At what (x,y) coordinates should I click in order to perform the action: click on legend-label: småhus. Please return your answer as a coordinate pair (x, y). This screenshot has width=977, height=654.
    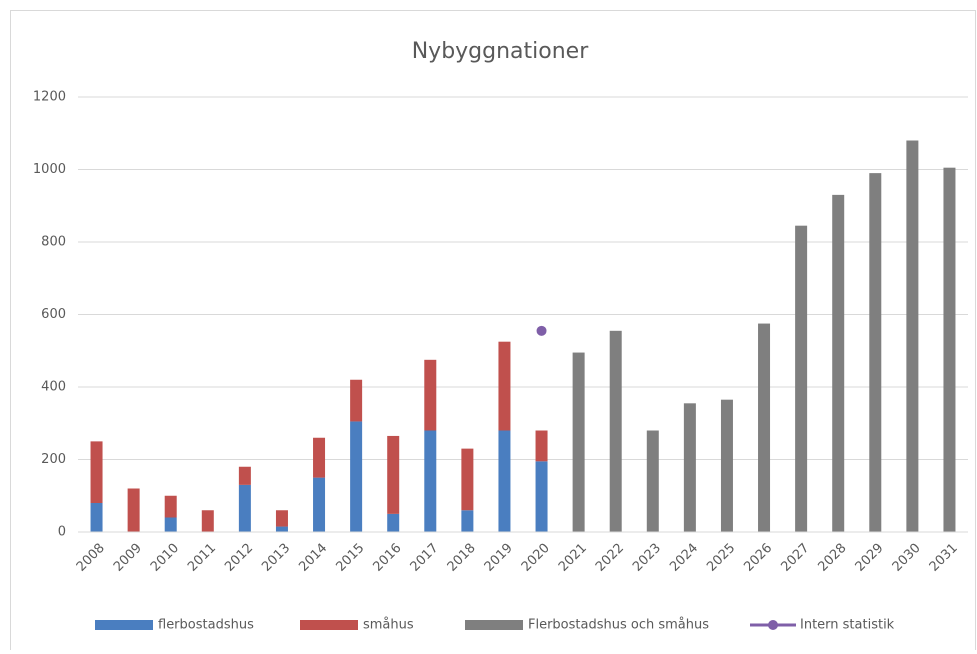
    Looking at the image, I should click on (388, 625).